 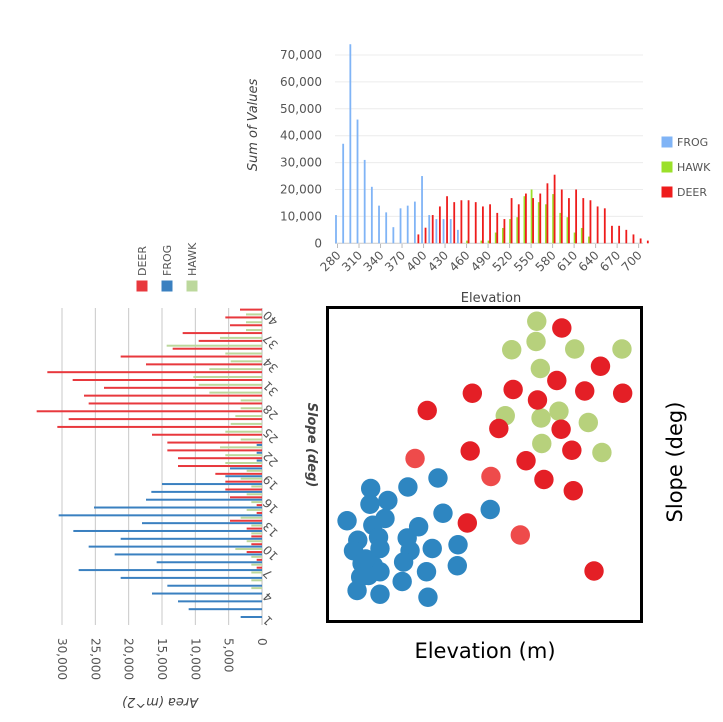 What do you see at coordinates (270, 318) in the screenshot?
I see `x-tick-label: 40` at bounding box center [270, 318].